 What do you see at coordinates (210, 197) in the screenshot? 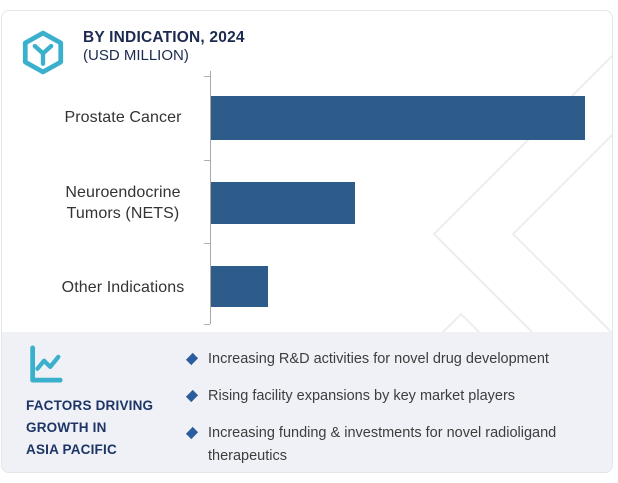
I see `category-axis-line` at bounding box center [210, 197].